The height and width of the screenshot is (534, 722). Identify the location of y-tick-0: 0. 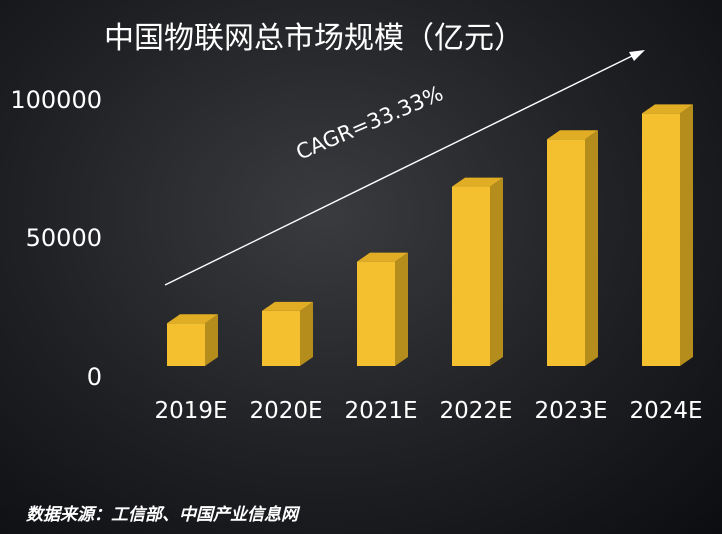
(94, 377).